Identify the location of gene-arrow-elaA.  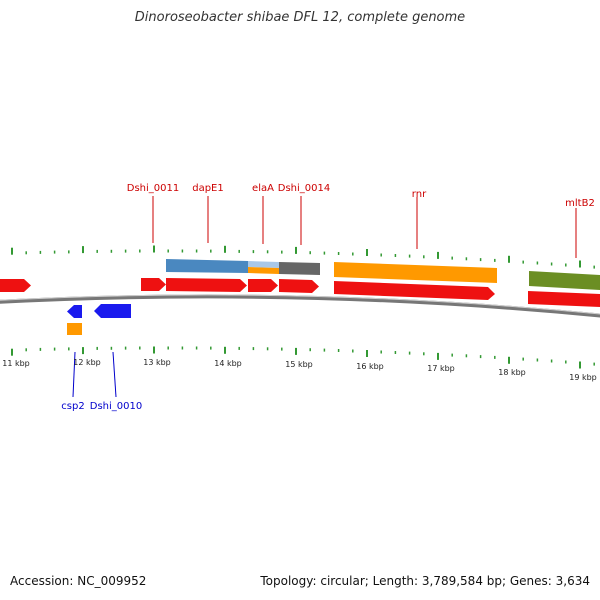
(263, 285).